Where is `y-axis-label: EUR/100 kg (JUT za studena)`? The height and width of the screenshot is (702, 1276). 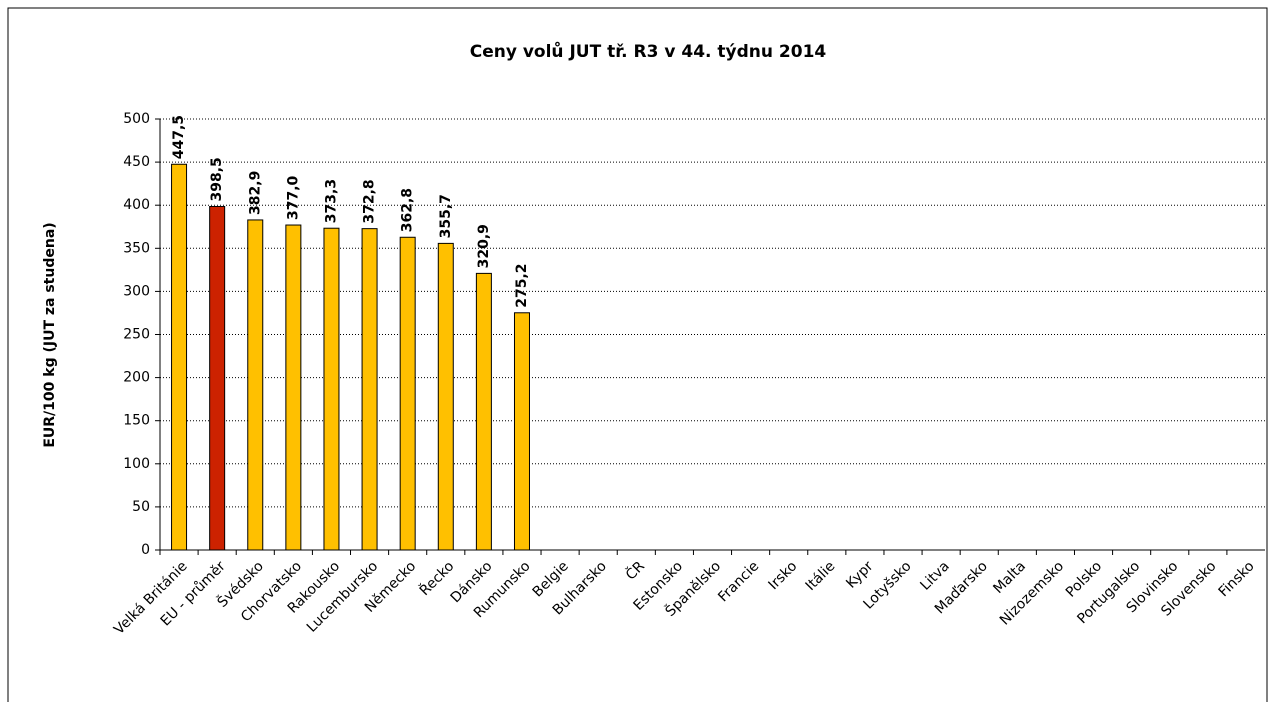
y-axis-label: EUR/100 kg (JUT za studena) is located at coordinates (50, 334).